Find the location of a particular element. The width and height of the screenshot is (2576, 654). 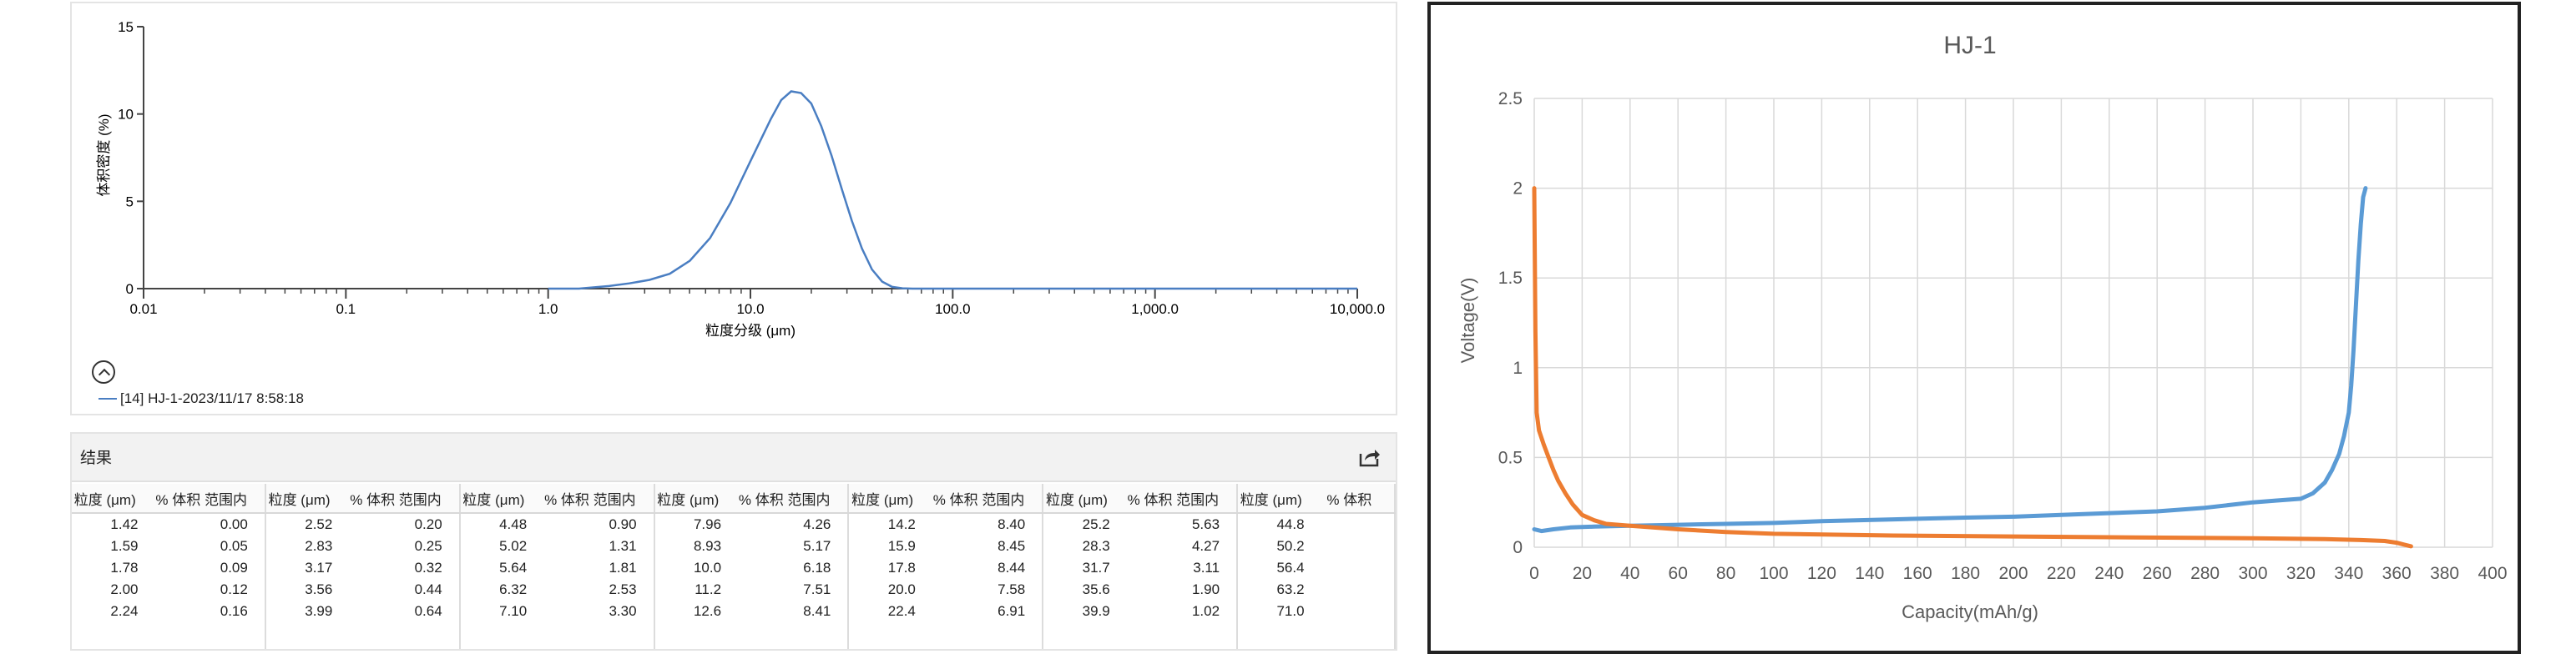

cell-volume: 5.63 is located at coordinates (1182, 524).